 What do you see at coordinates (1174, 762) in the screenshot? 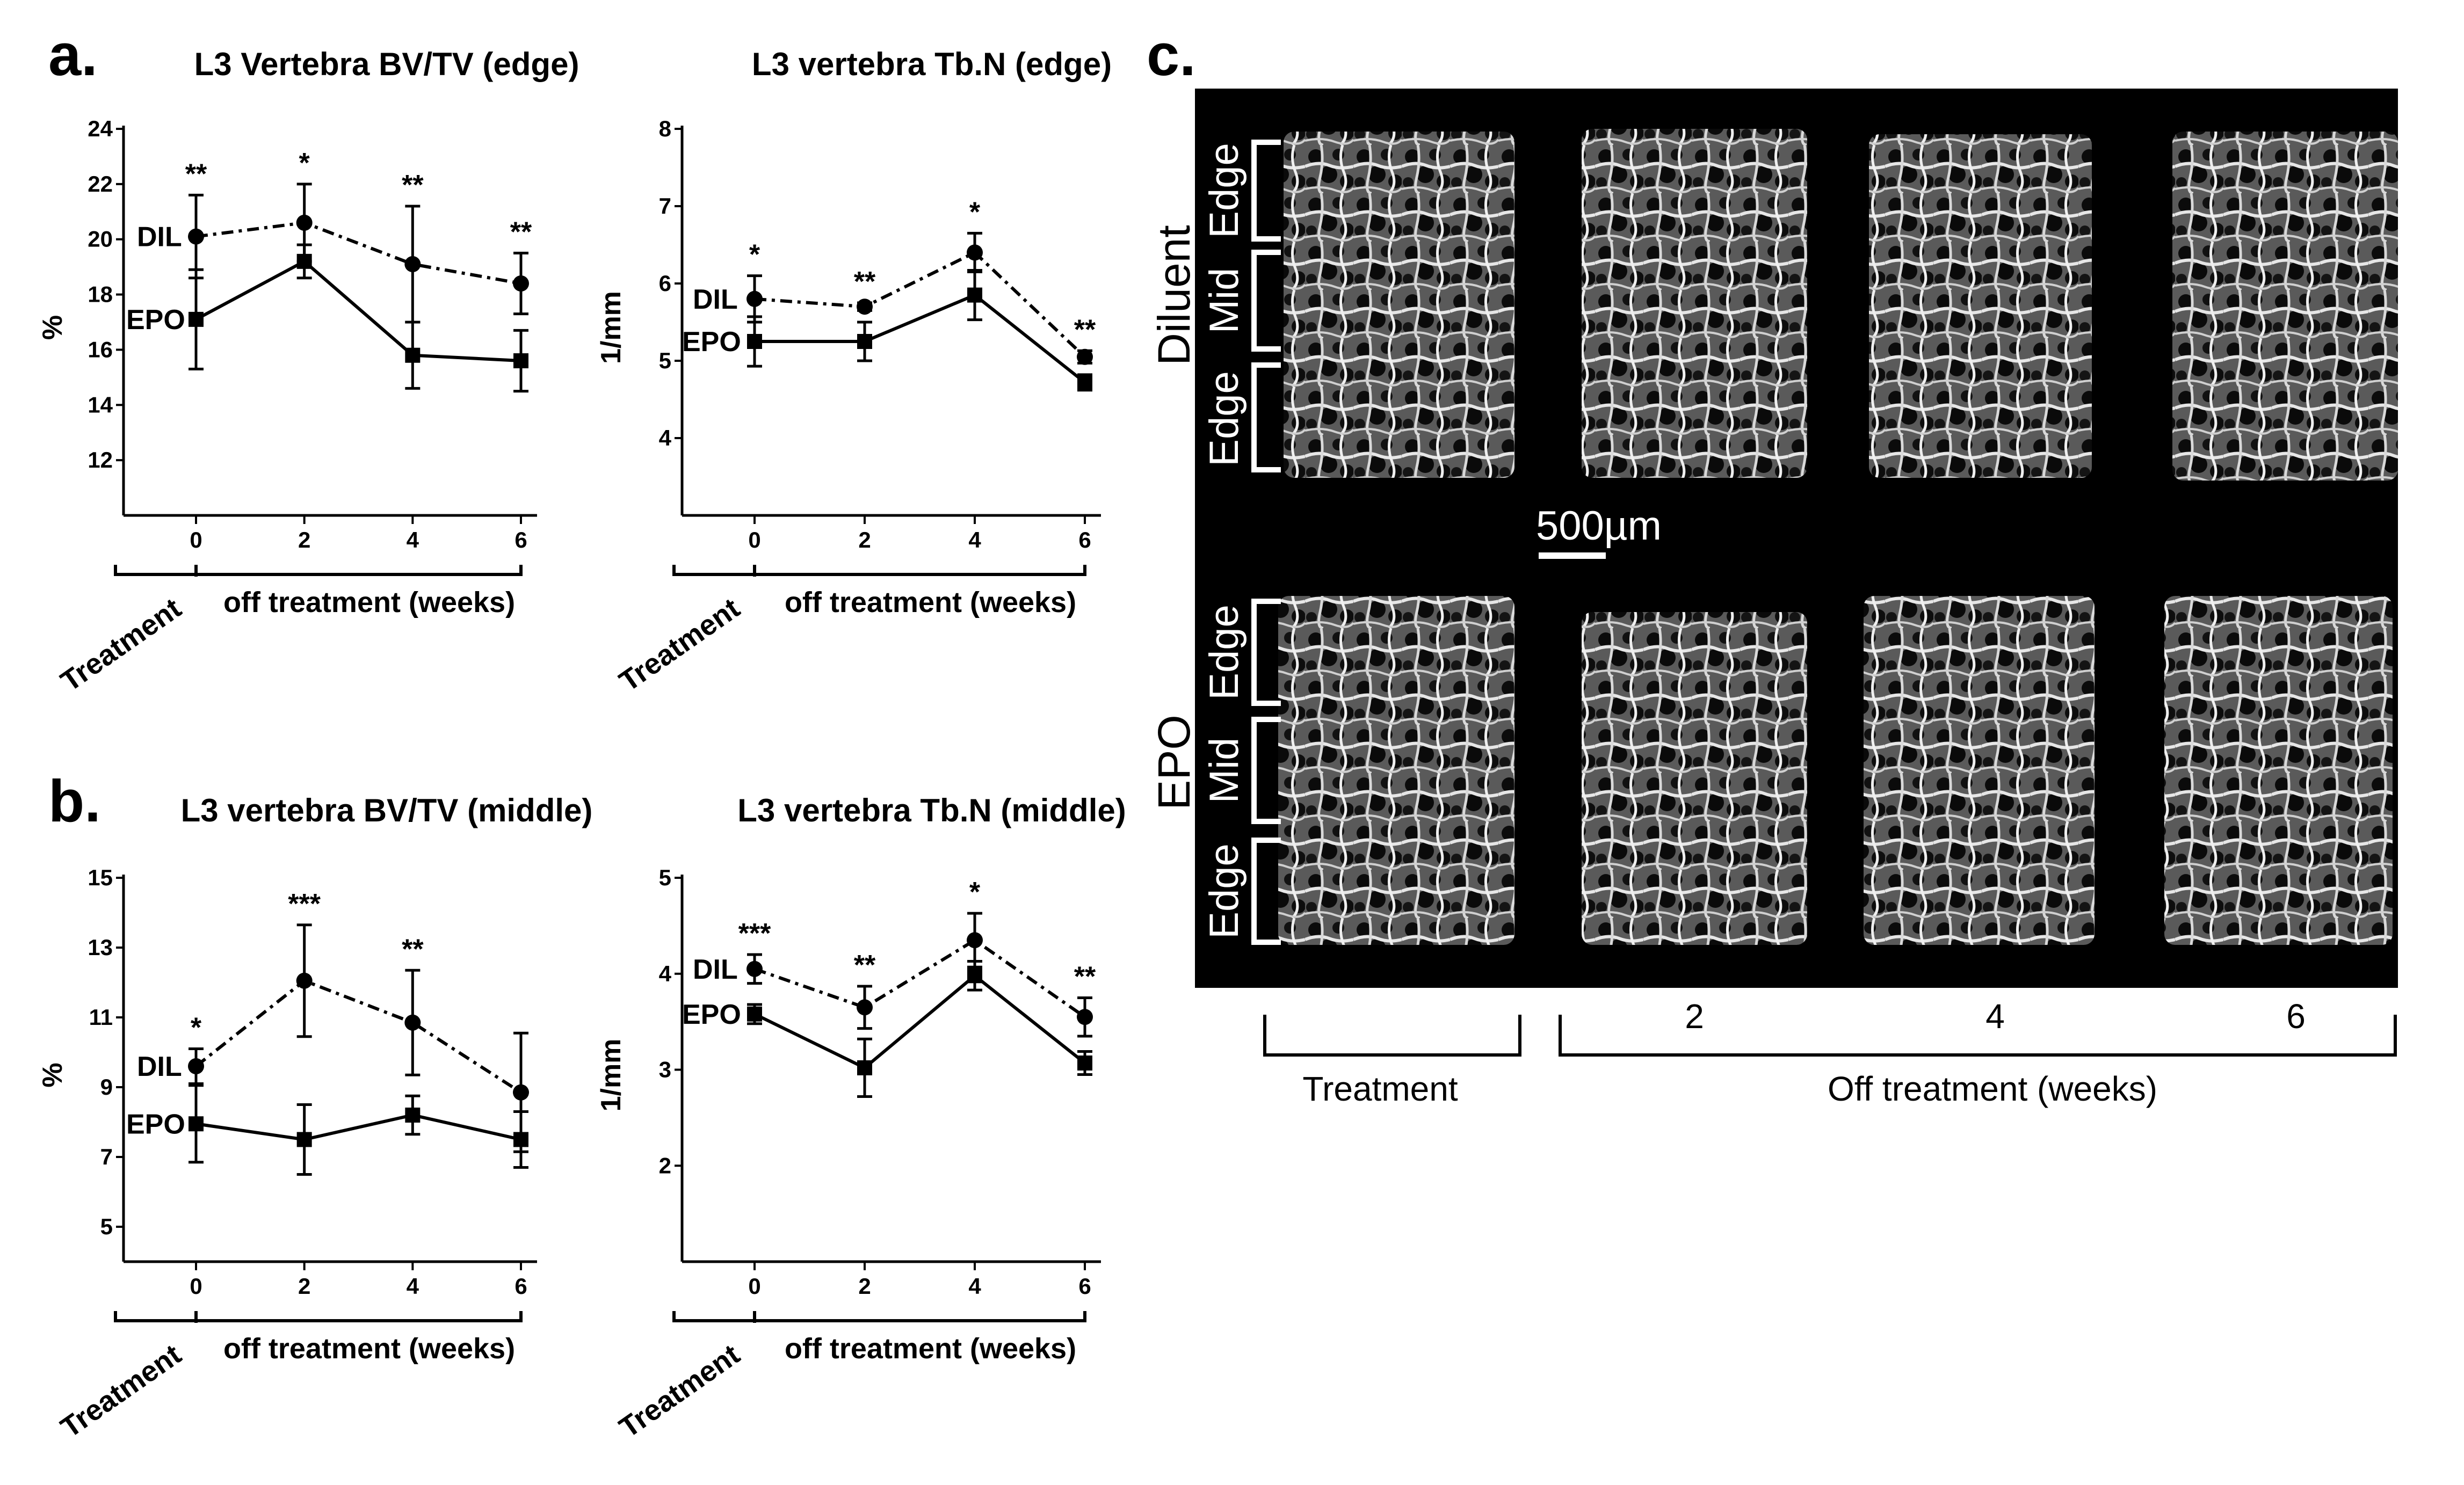
I see `micro-ct-group-bottom: EPO` at bounding box center [1174, 762].